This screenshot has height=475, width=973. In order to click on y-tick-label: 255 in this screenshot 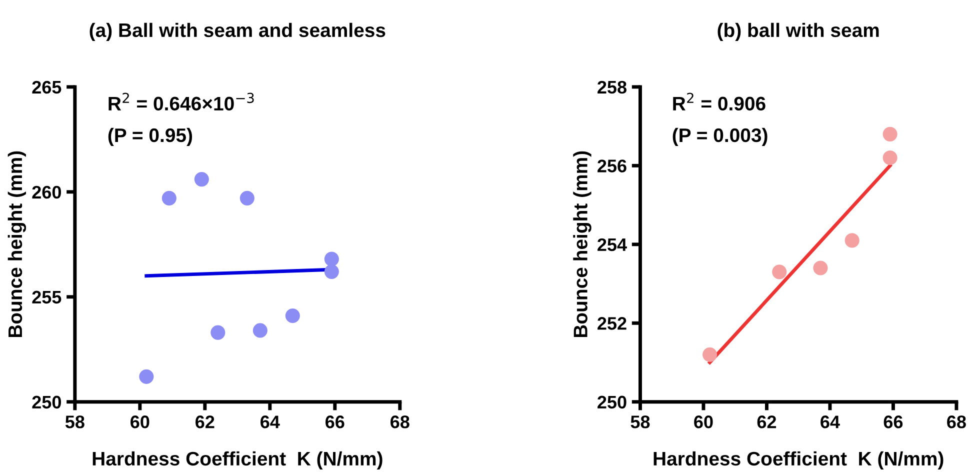, I will do `click(47, 297)`.